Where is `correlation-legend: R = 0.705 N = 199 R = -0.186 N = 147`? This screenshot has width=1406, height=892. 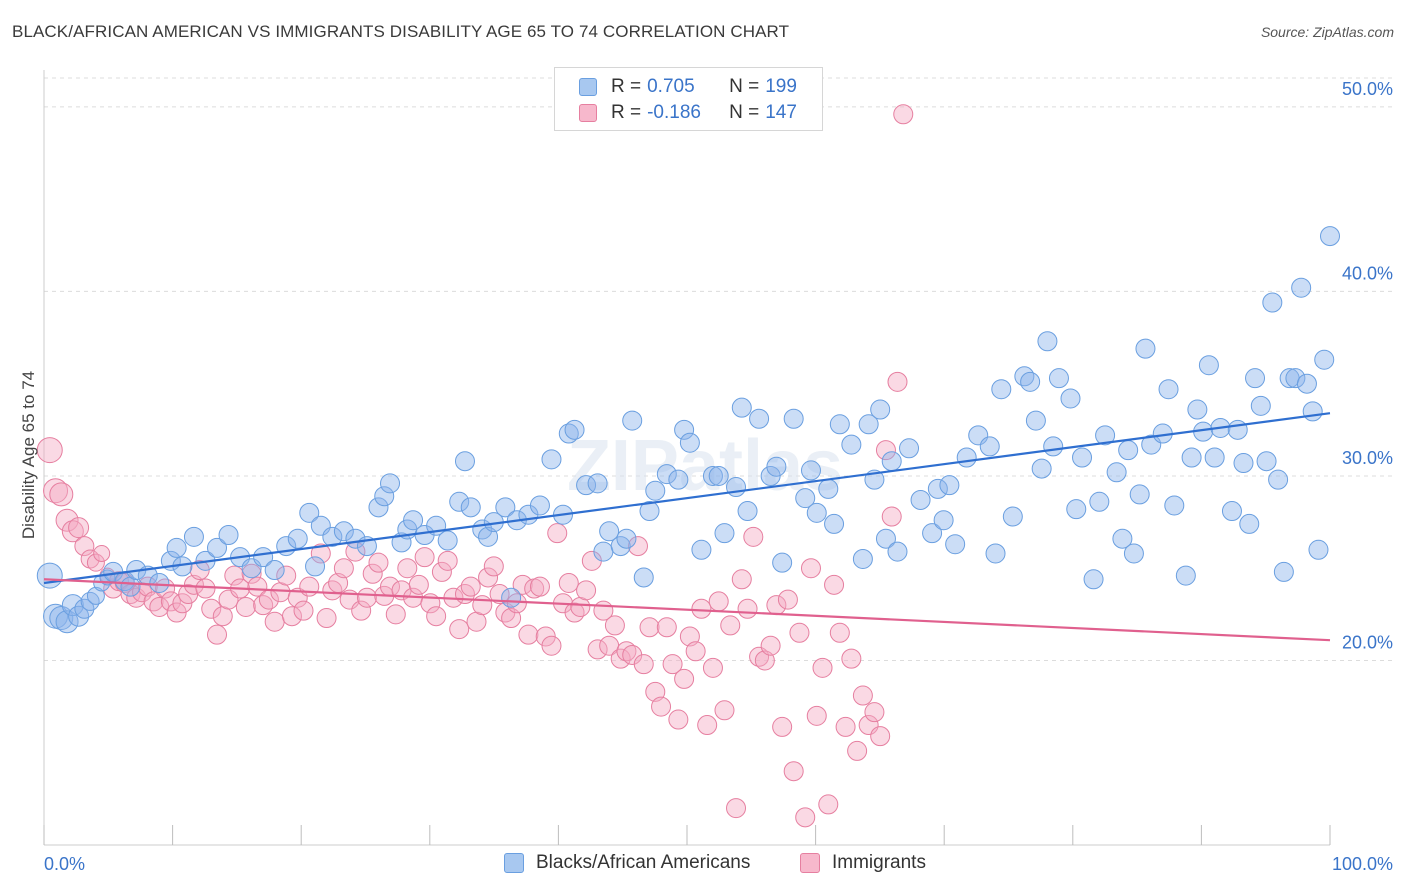 correlation-legend: R = 0.705 N = 199 R = -0.186 N = 147 is located at coordinates (688, 99).